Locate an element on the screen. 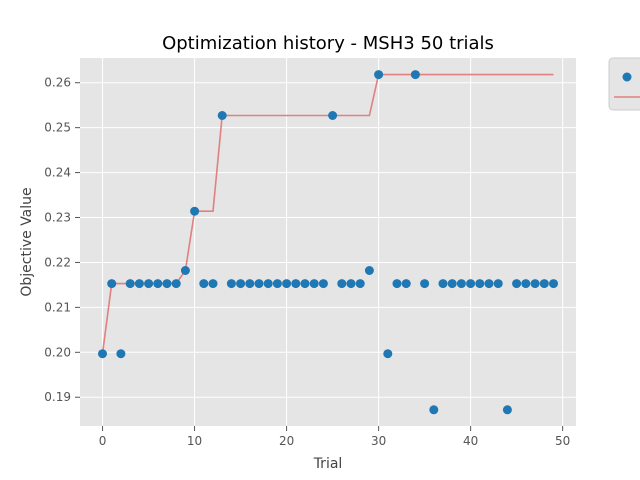 Image resolution: width=640 pixels, height=480 pixels. y-tick-label: 0.26 is located at coordinates (57, 83).